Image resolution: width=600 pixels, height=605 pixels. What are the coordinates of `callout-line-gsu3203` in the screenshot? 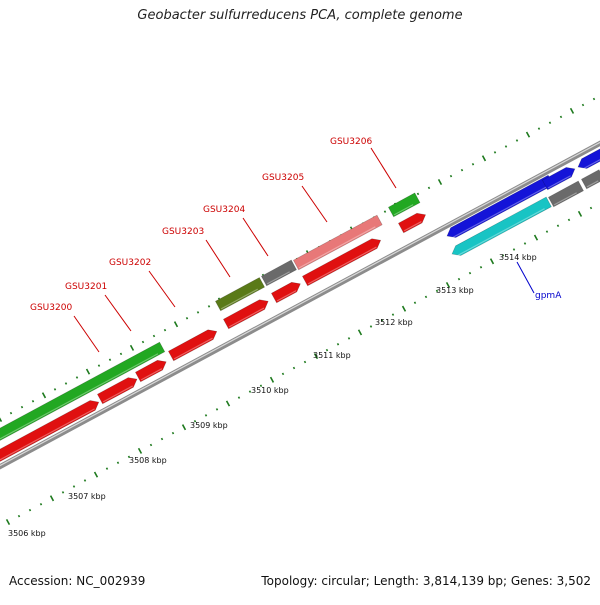 It's located at (218, 258).